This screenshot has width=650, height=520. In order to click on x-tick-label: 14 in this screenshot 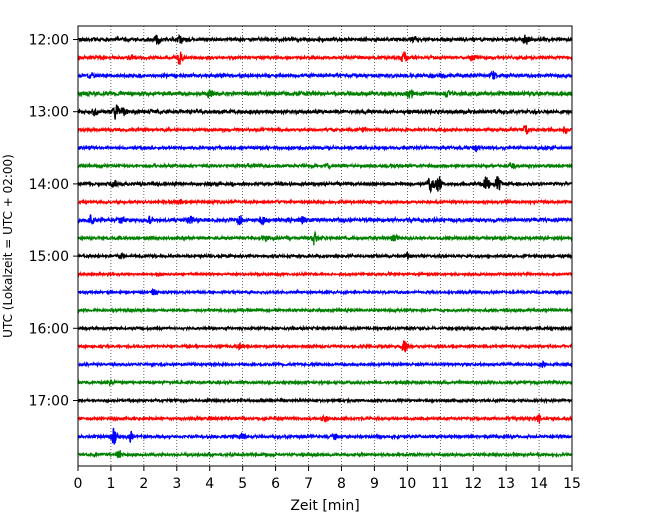, I will do `click(539, 484)`.